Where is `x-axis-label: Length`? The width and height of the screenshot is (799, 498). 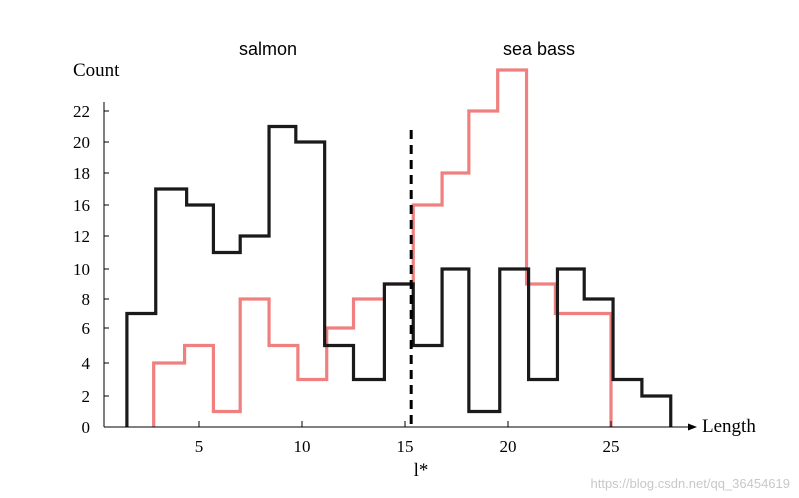 x-axis-label: Length is located at coordinates (729, 426).